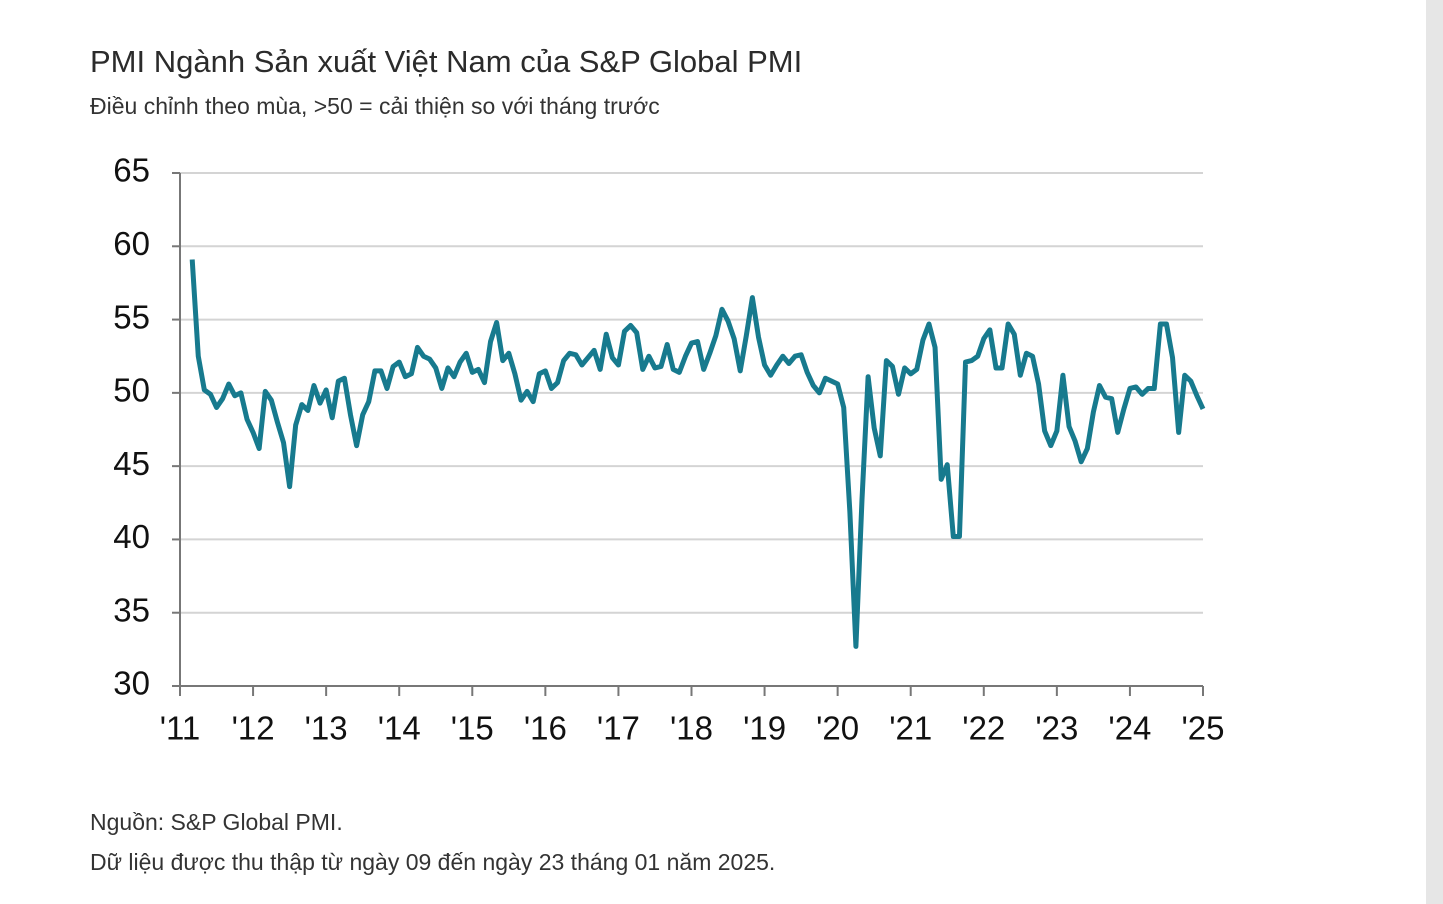  Describe the element at coordinates (131, 609) in the screenshot. I see `y-tick-label: 35` at that location.